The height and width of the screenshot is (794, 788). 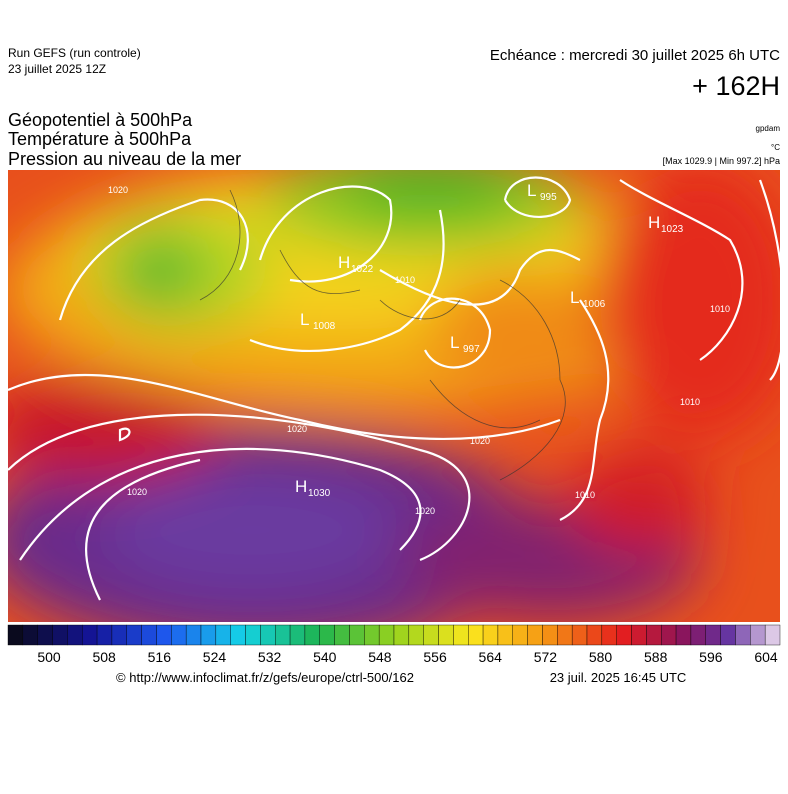 What do you see at coordinates (319, 493) in the screenshot?
I see `center-value: 1030` at bounding box center [319, 493].